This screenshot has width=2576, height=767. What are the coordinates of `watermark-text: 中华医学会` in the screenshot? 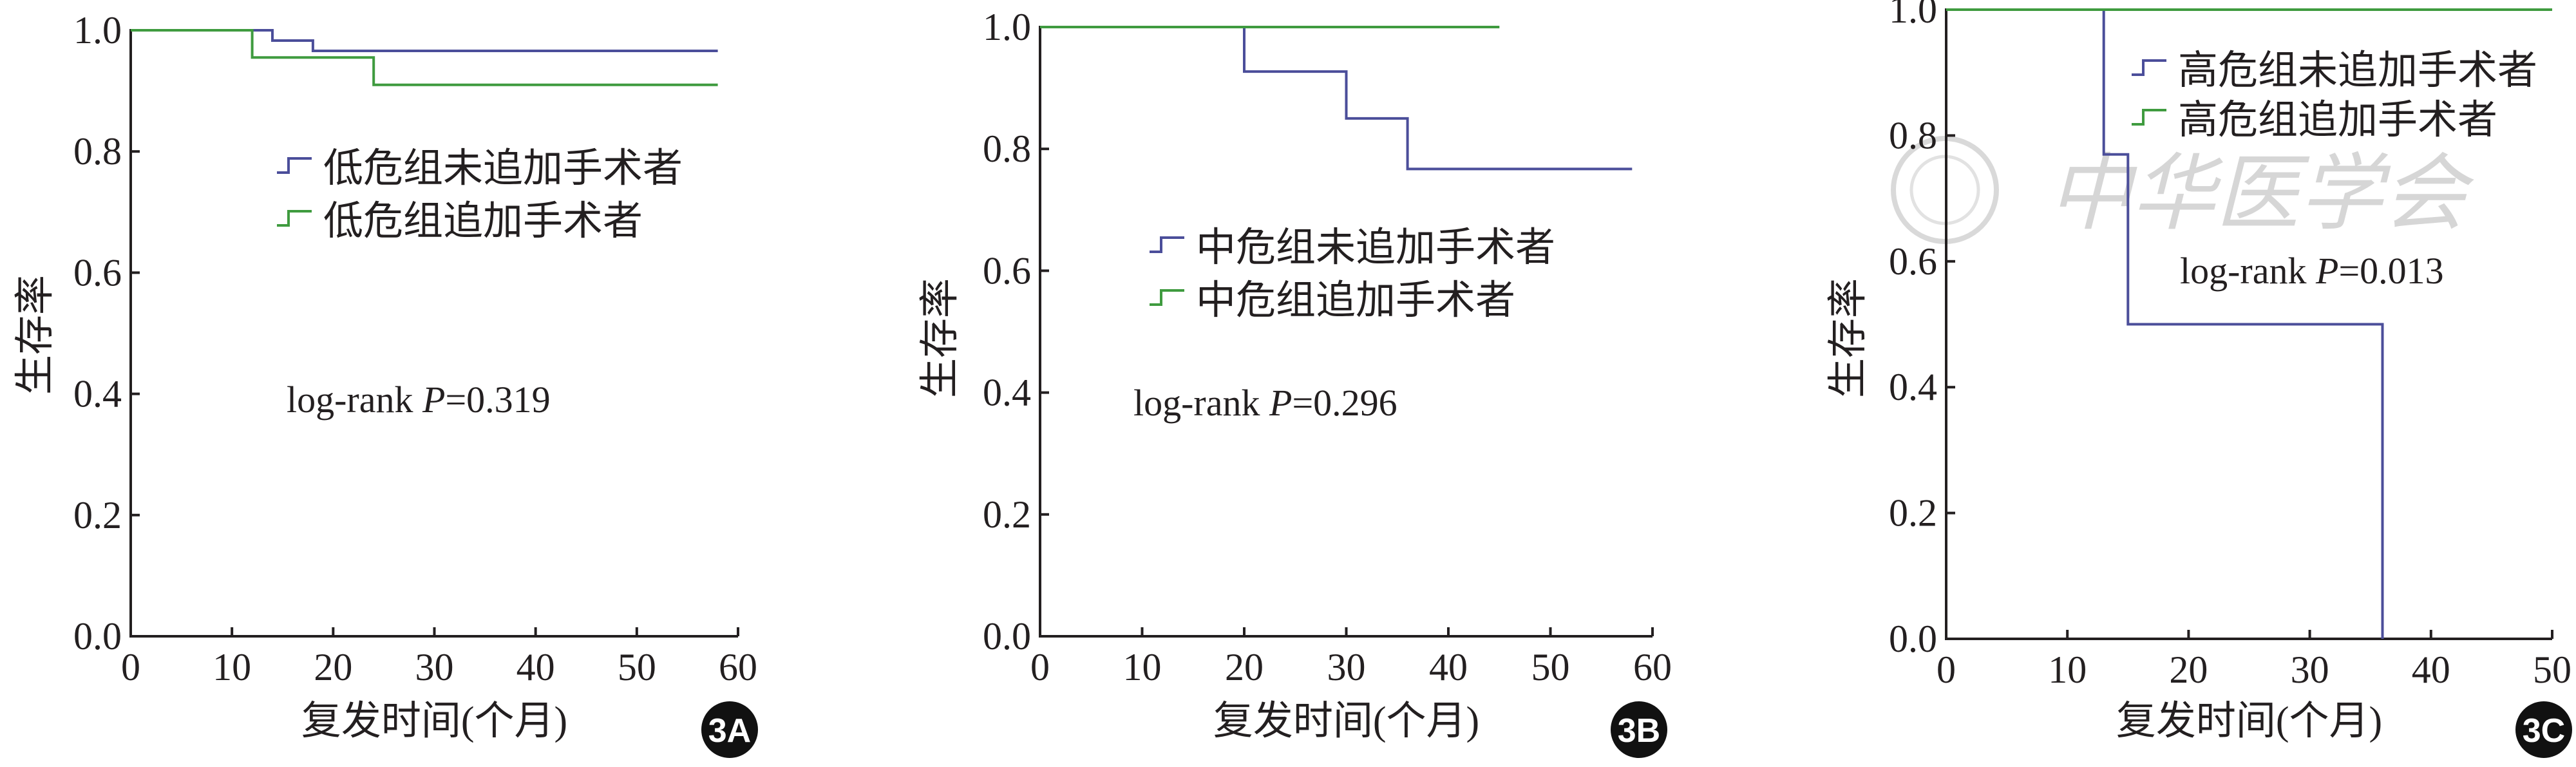 It's located at (2261, 195).